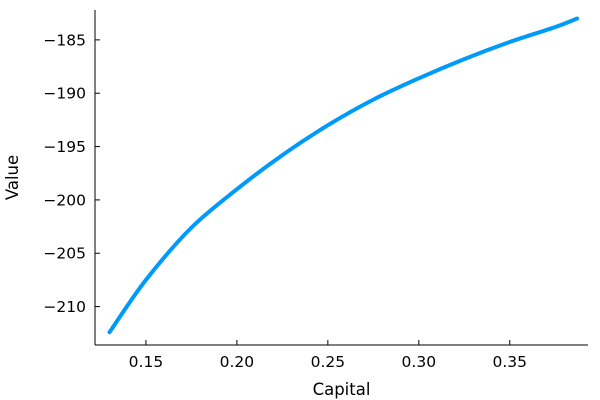 This screenshot has width=600, height=400. I want to click on y-tick-label: −200, so click(64, 200).